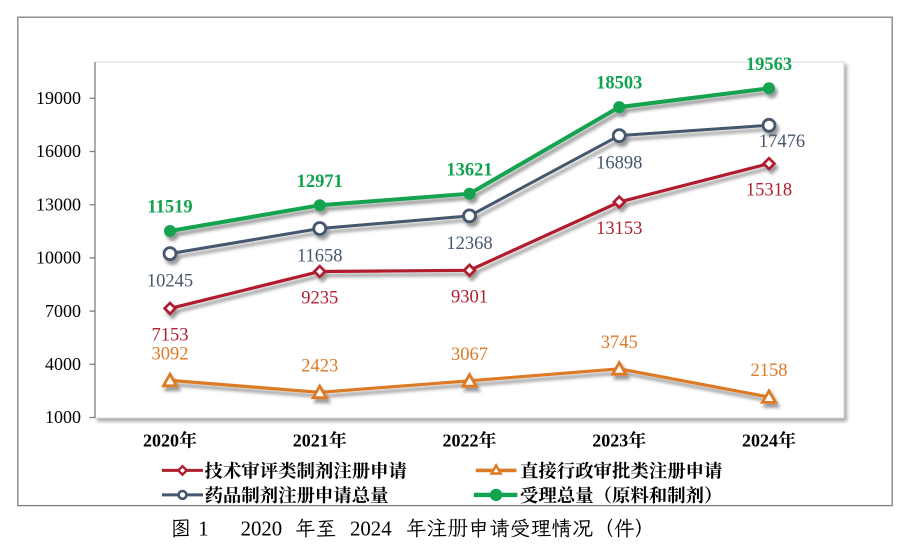  Describe the element at coordinates (58, 258) in the screenshot. I see `svg-text: 10000` at that location.